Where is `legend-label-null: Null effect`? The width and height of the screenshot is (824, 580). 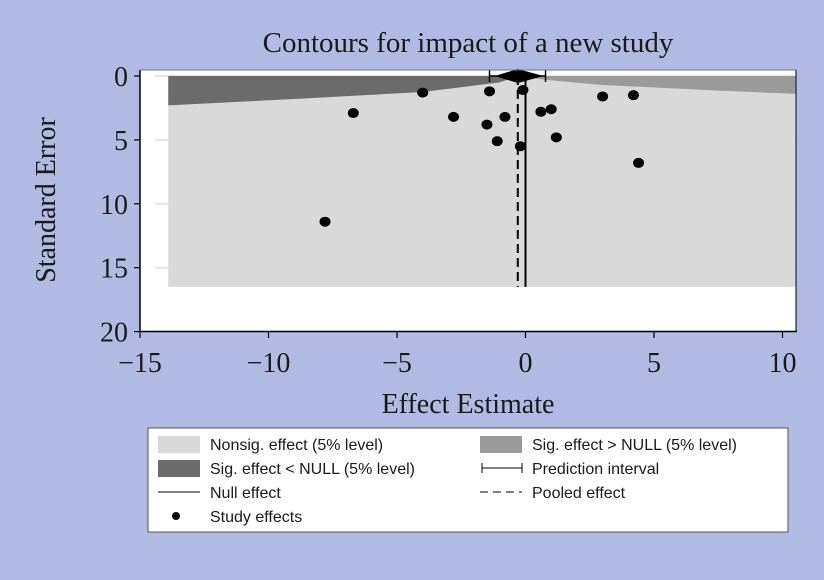 legend-label-null: Null effect is located at coordinates (245, 493).